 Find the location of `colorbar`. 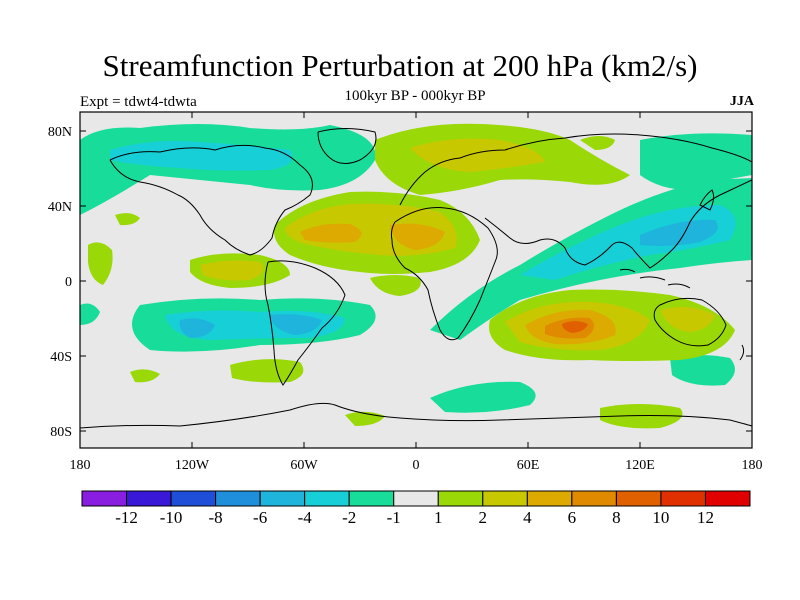

colorbar is located at coordinates (416, 498).